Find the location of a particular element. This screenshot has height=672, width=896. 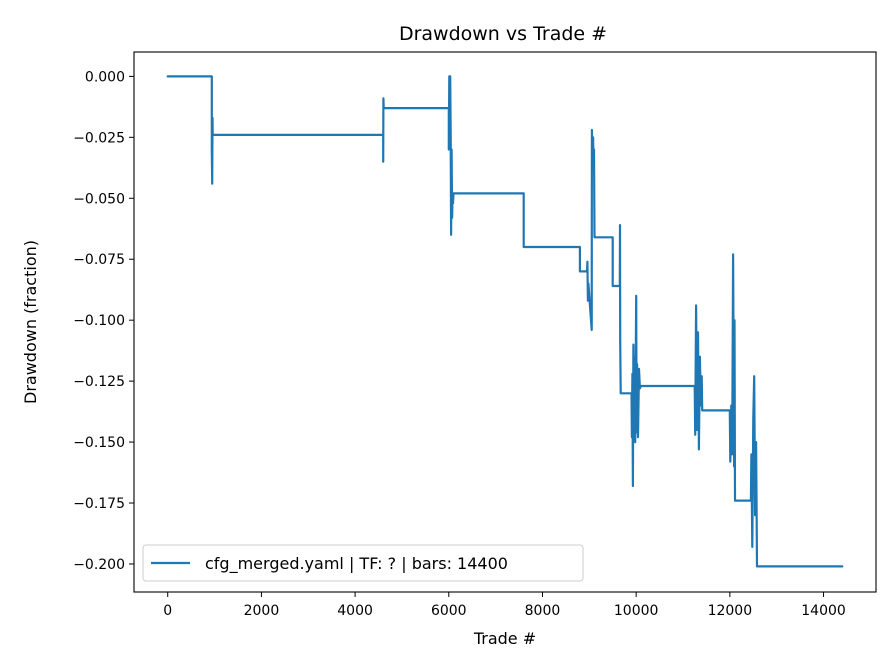

x-tick-label: 10000 is located at coordinates (636, 611).